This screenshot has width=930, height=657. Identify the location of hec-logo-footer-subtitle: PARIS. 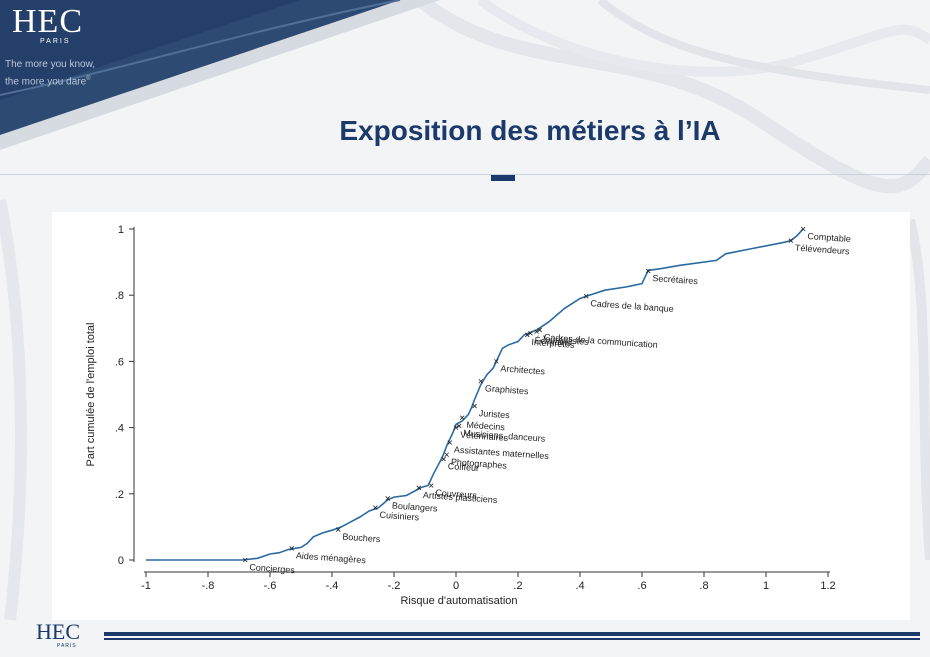
(67, 646).